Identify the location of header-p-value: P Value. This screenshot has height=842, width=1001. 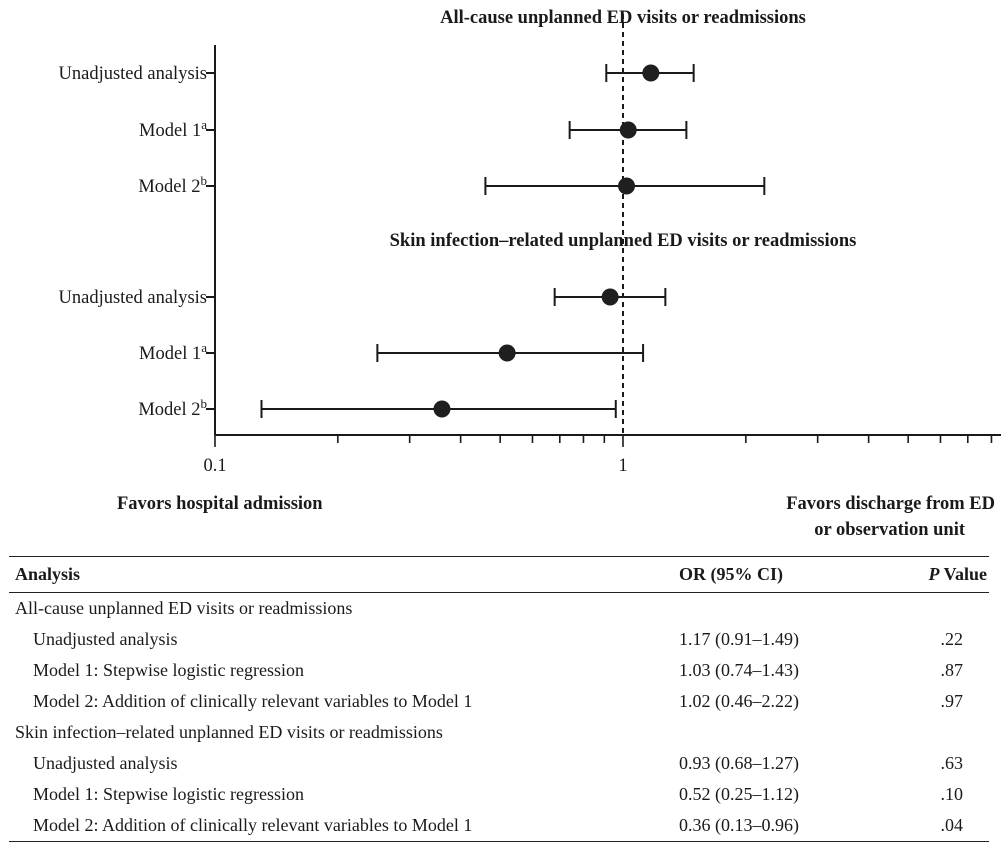
(926, 574).